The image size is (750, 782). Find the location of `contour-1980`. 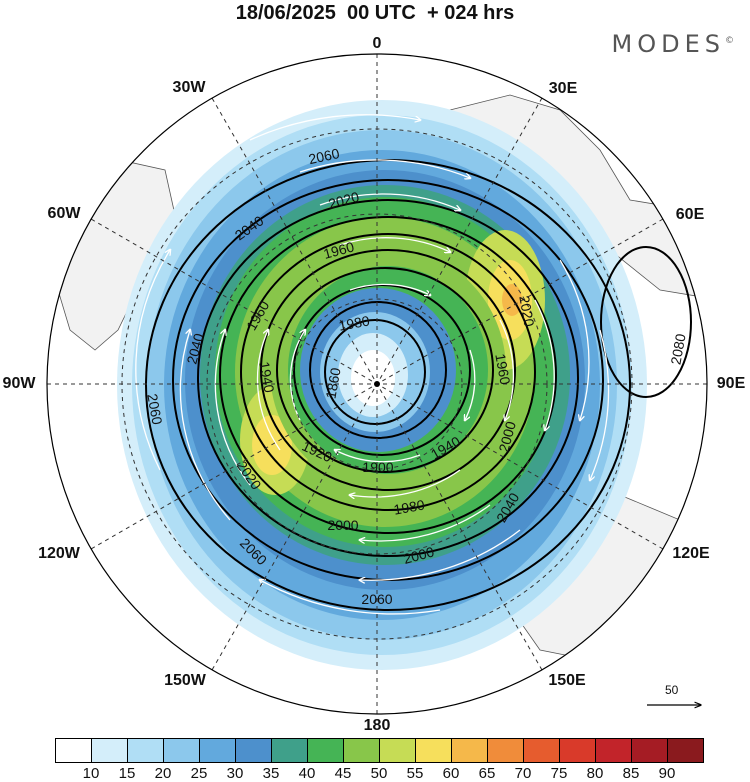

contour-1980 is located at coordinates (388, 372).